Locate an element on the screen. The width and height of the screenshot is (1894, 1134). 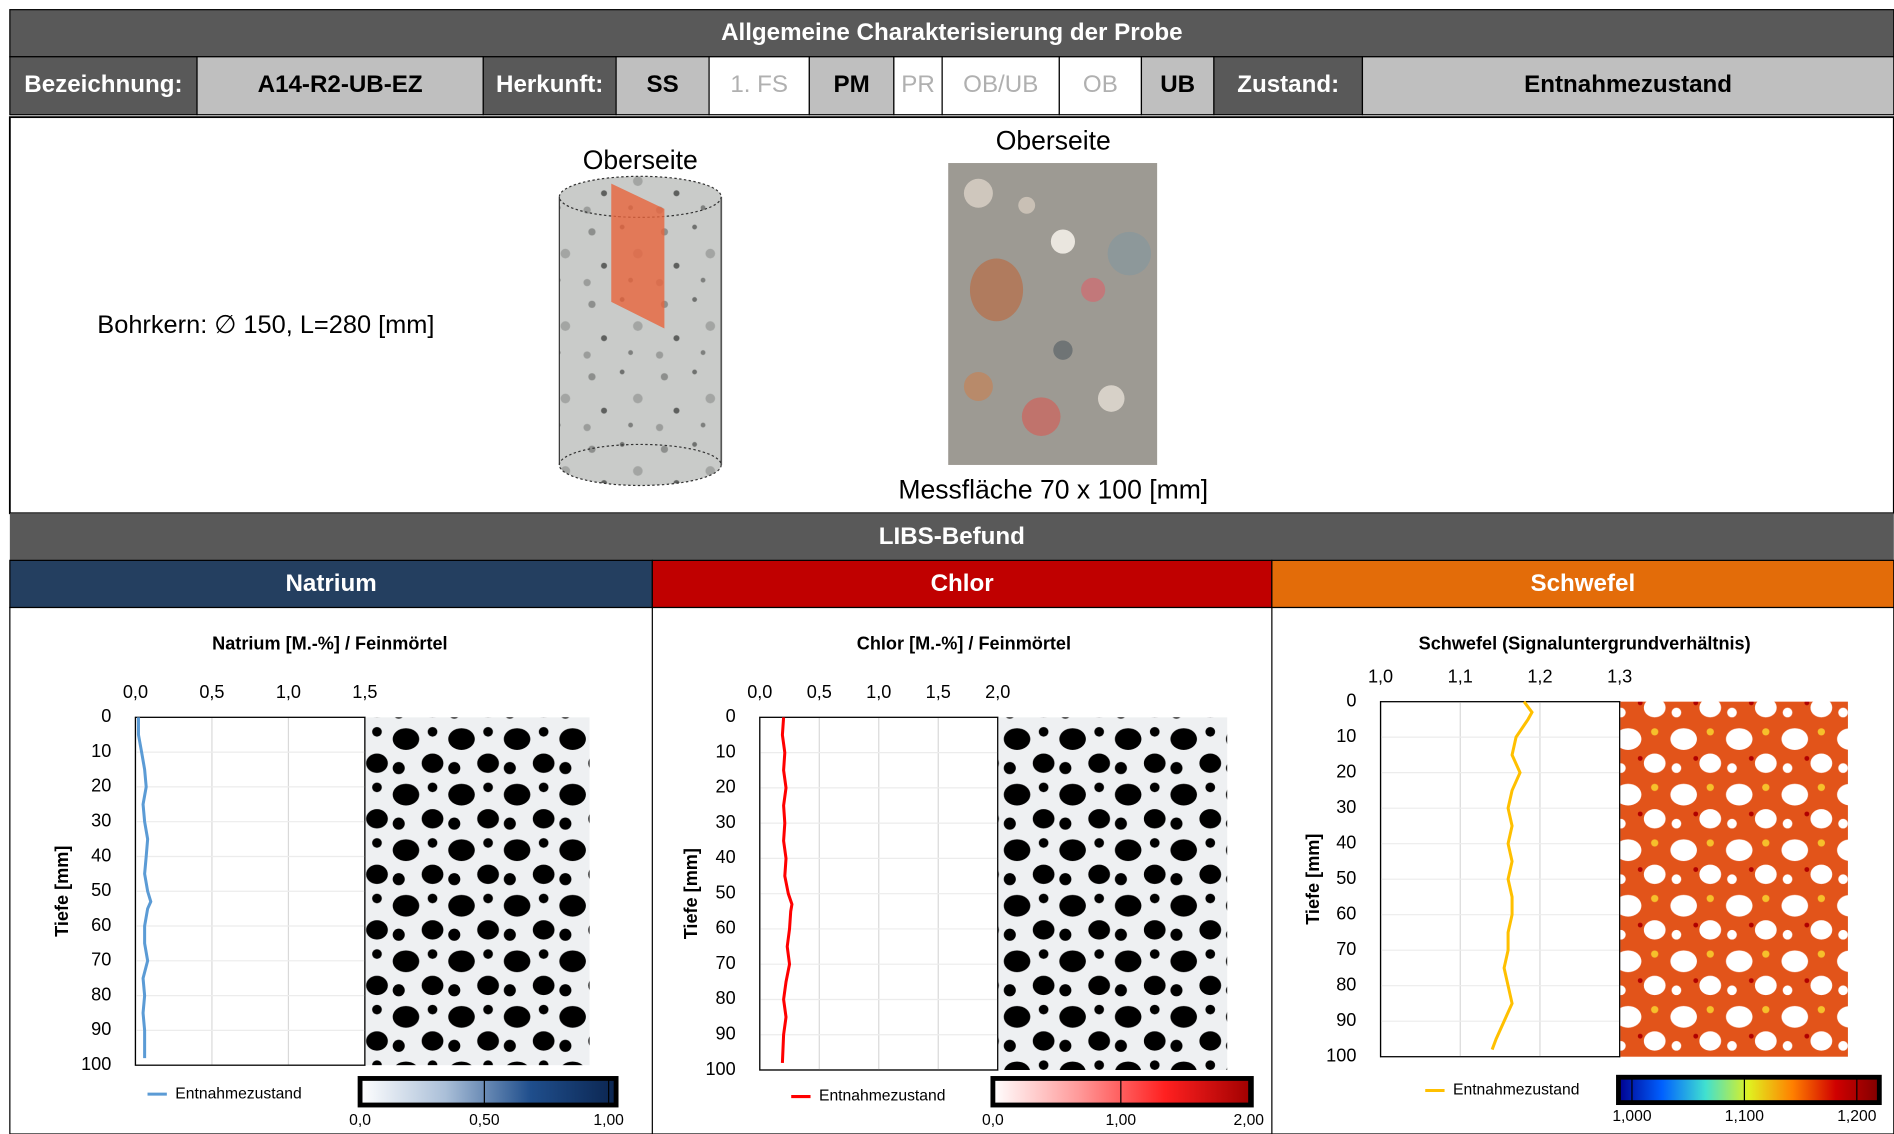
area-text: Messfläche 70 x 100 [mm] is located at coordinates (1053, 490).